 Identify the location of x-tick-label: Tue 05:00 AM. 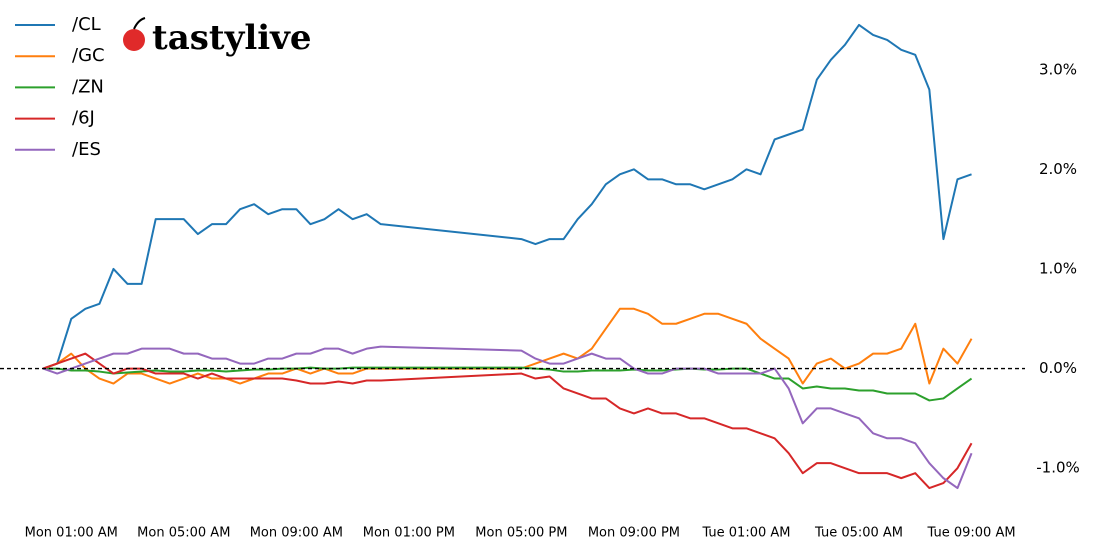
(858, 533).